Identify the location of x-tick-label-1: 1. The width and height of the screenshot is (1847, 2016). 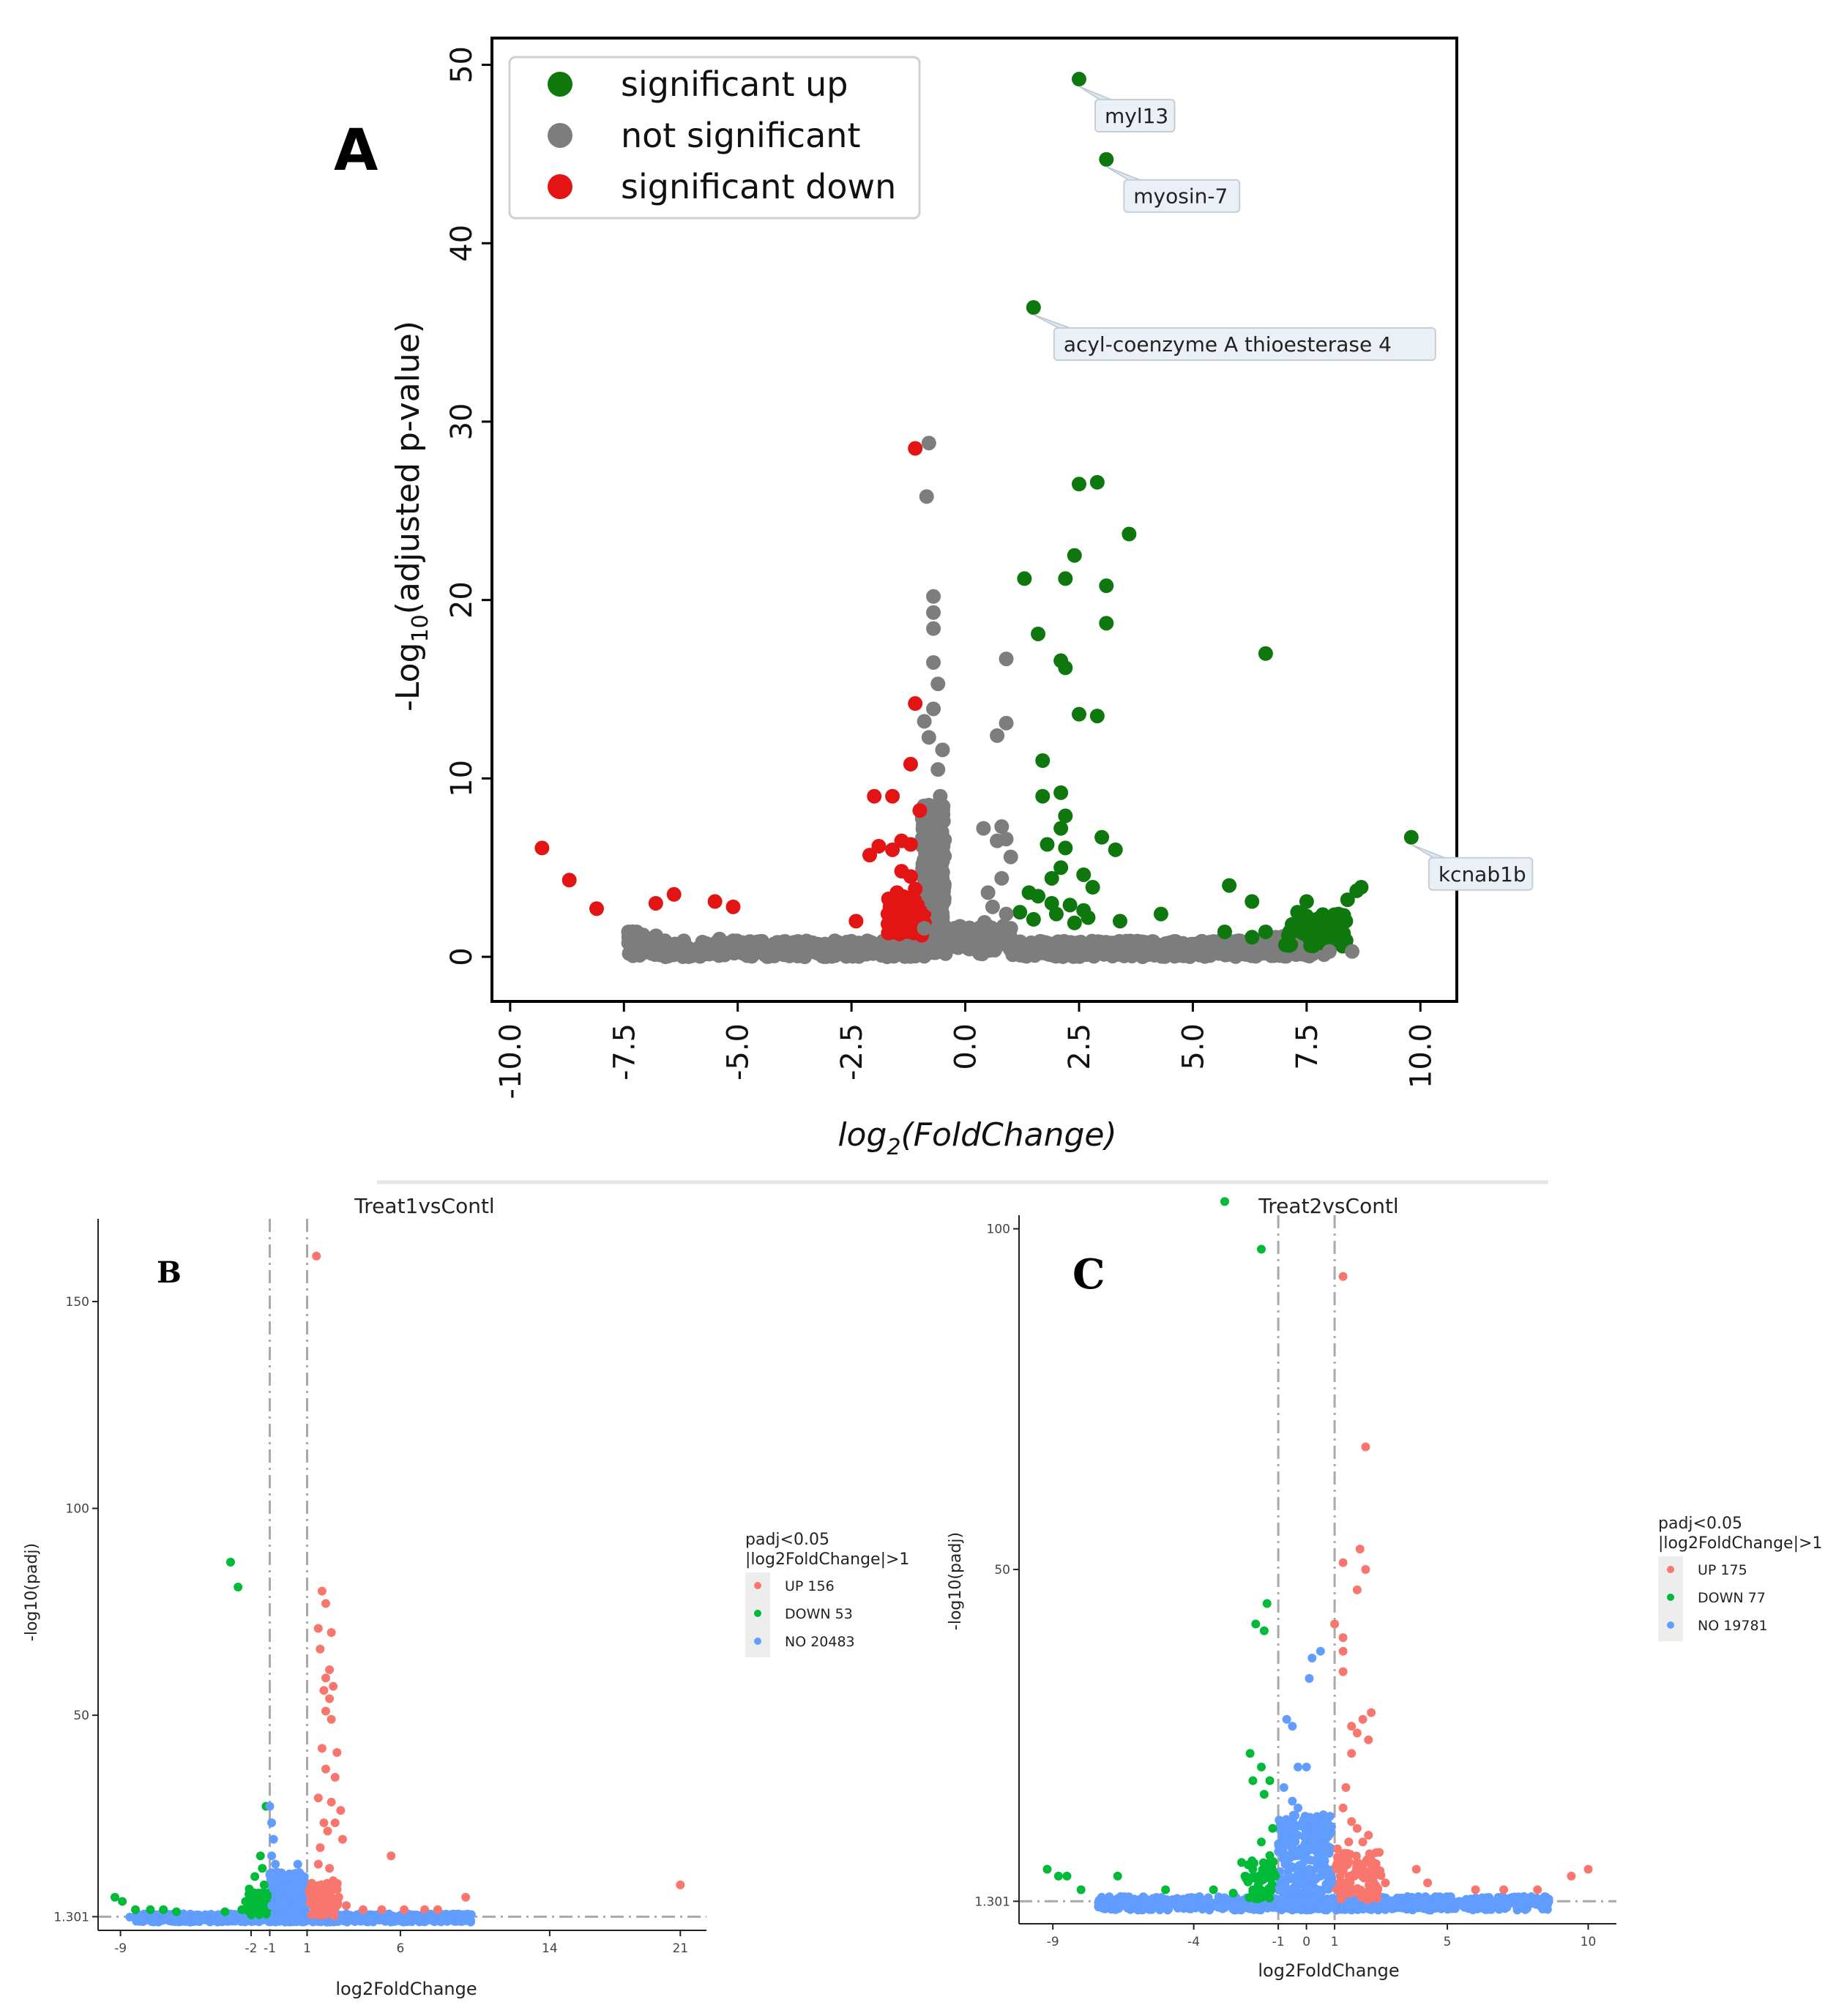
(1335, 1942).